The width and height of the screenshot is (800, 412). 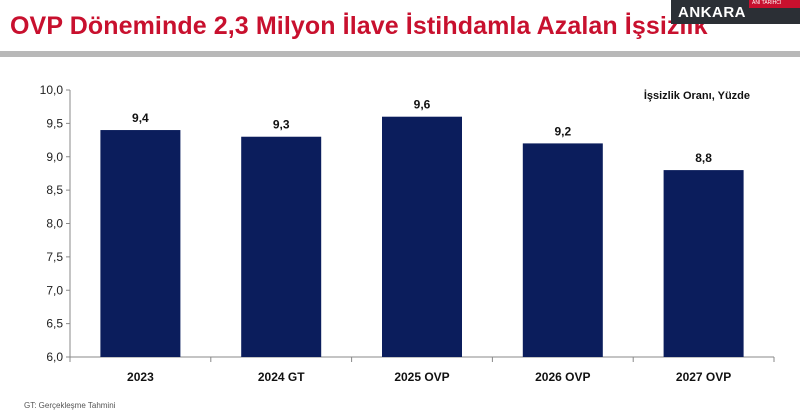 I want to click on data-label: 9,3, so click(x=281, y=125).